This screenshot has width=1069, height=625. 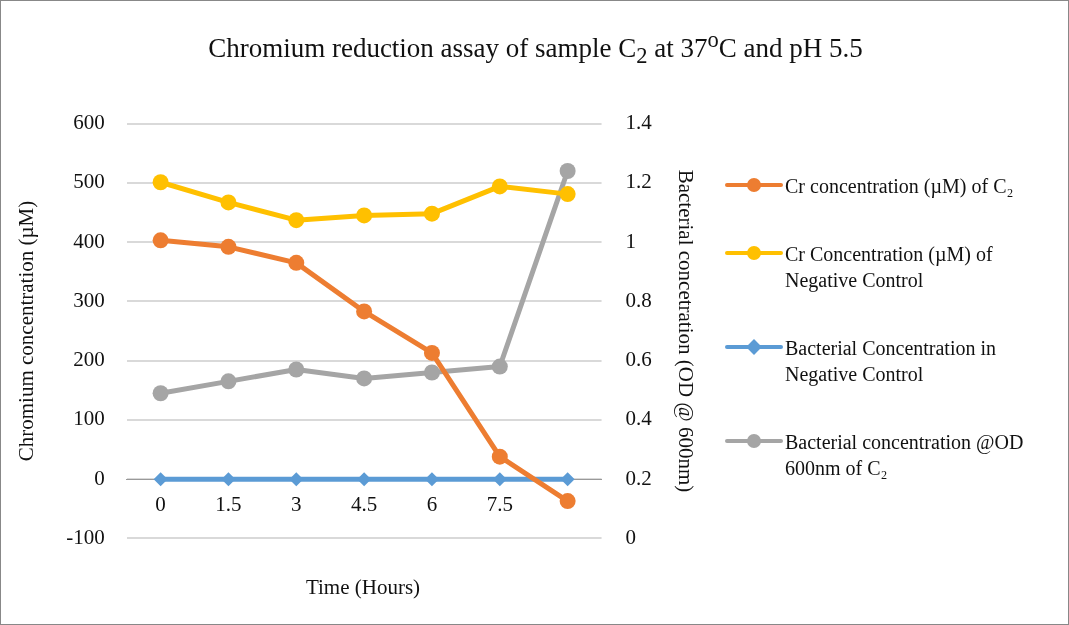 What do you see at coordinates (499, 504) in the screenshot?
I see `x-tick-label: 7.5` at bounding box center [499, 504].